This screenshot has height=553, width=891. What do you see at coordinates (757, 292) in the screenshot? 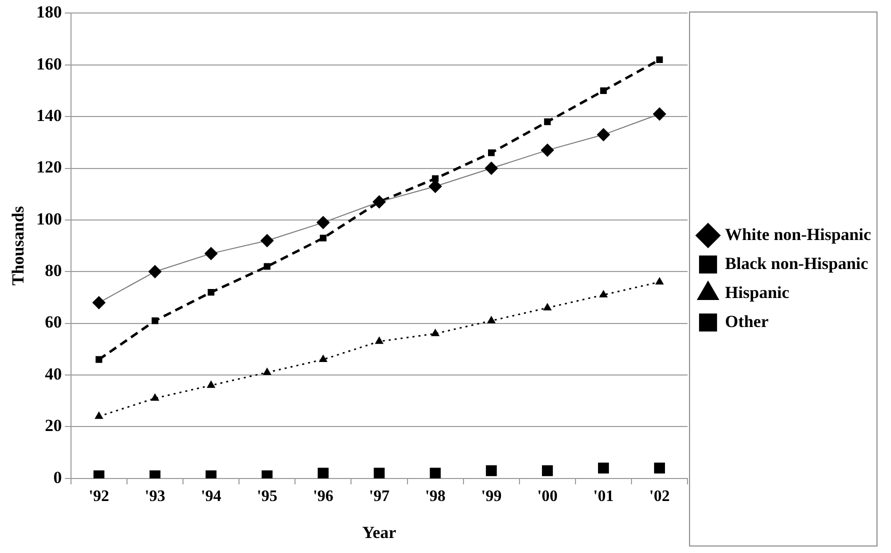
I see `legend-label: Hispanic` at bounding box center [757, 292].